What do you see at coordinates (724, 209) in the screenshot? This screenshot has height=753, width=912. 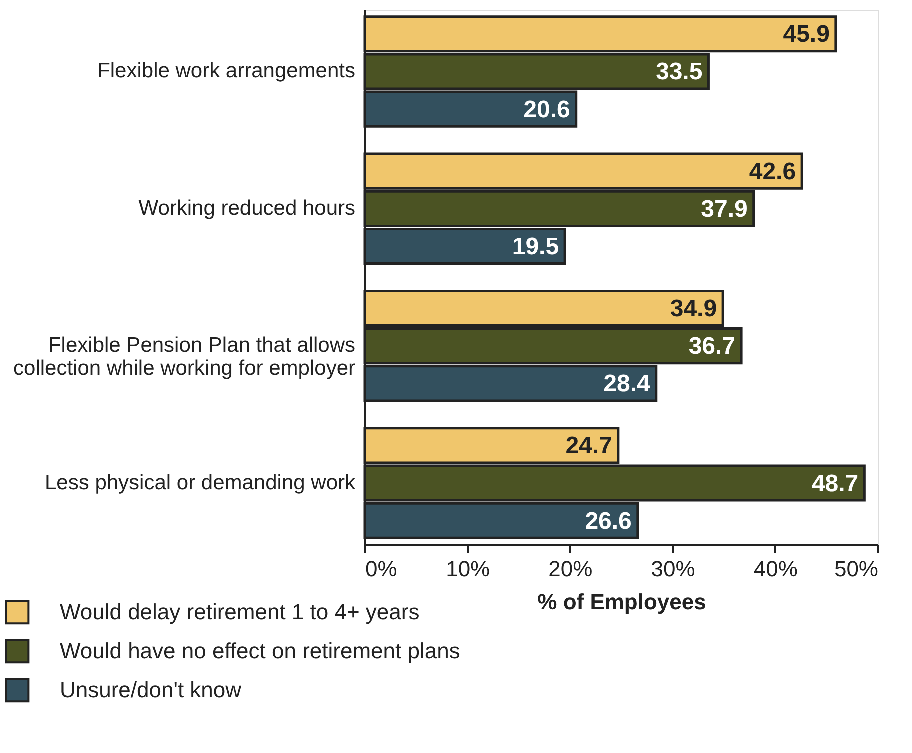 I see `data-label: 37.9` at bounding box center [724, 209].